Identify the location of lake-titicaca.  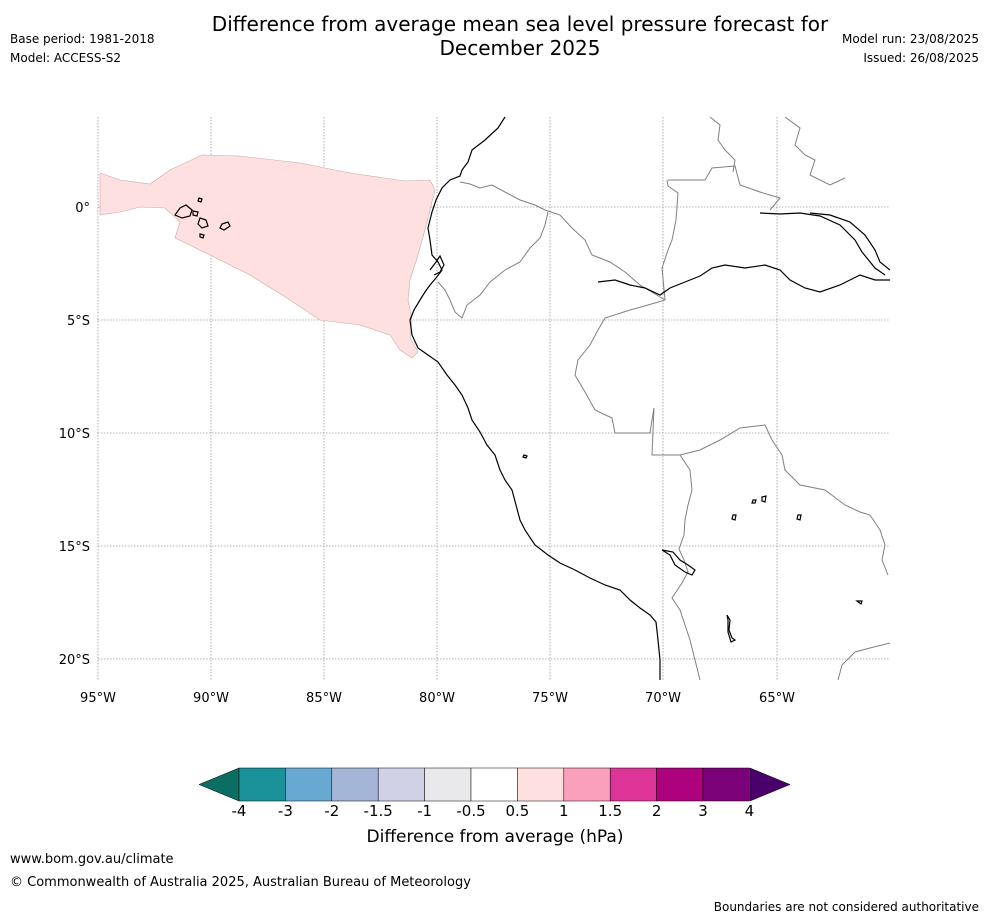
(678, 562).